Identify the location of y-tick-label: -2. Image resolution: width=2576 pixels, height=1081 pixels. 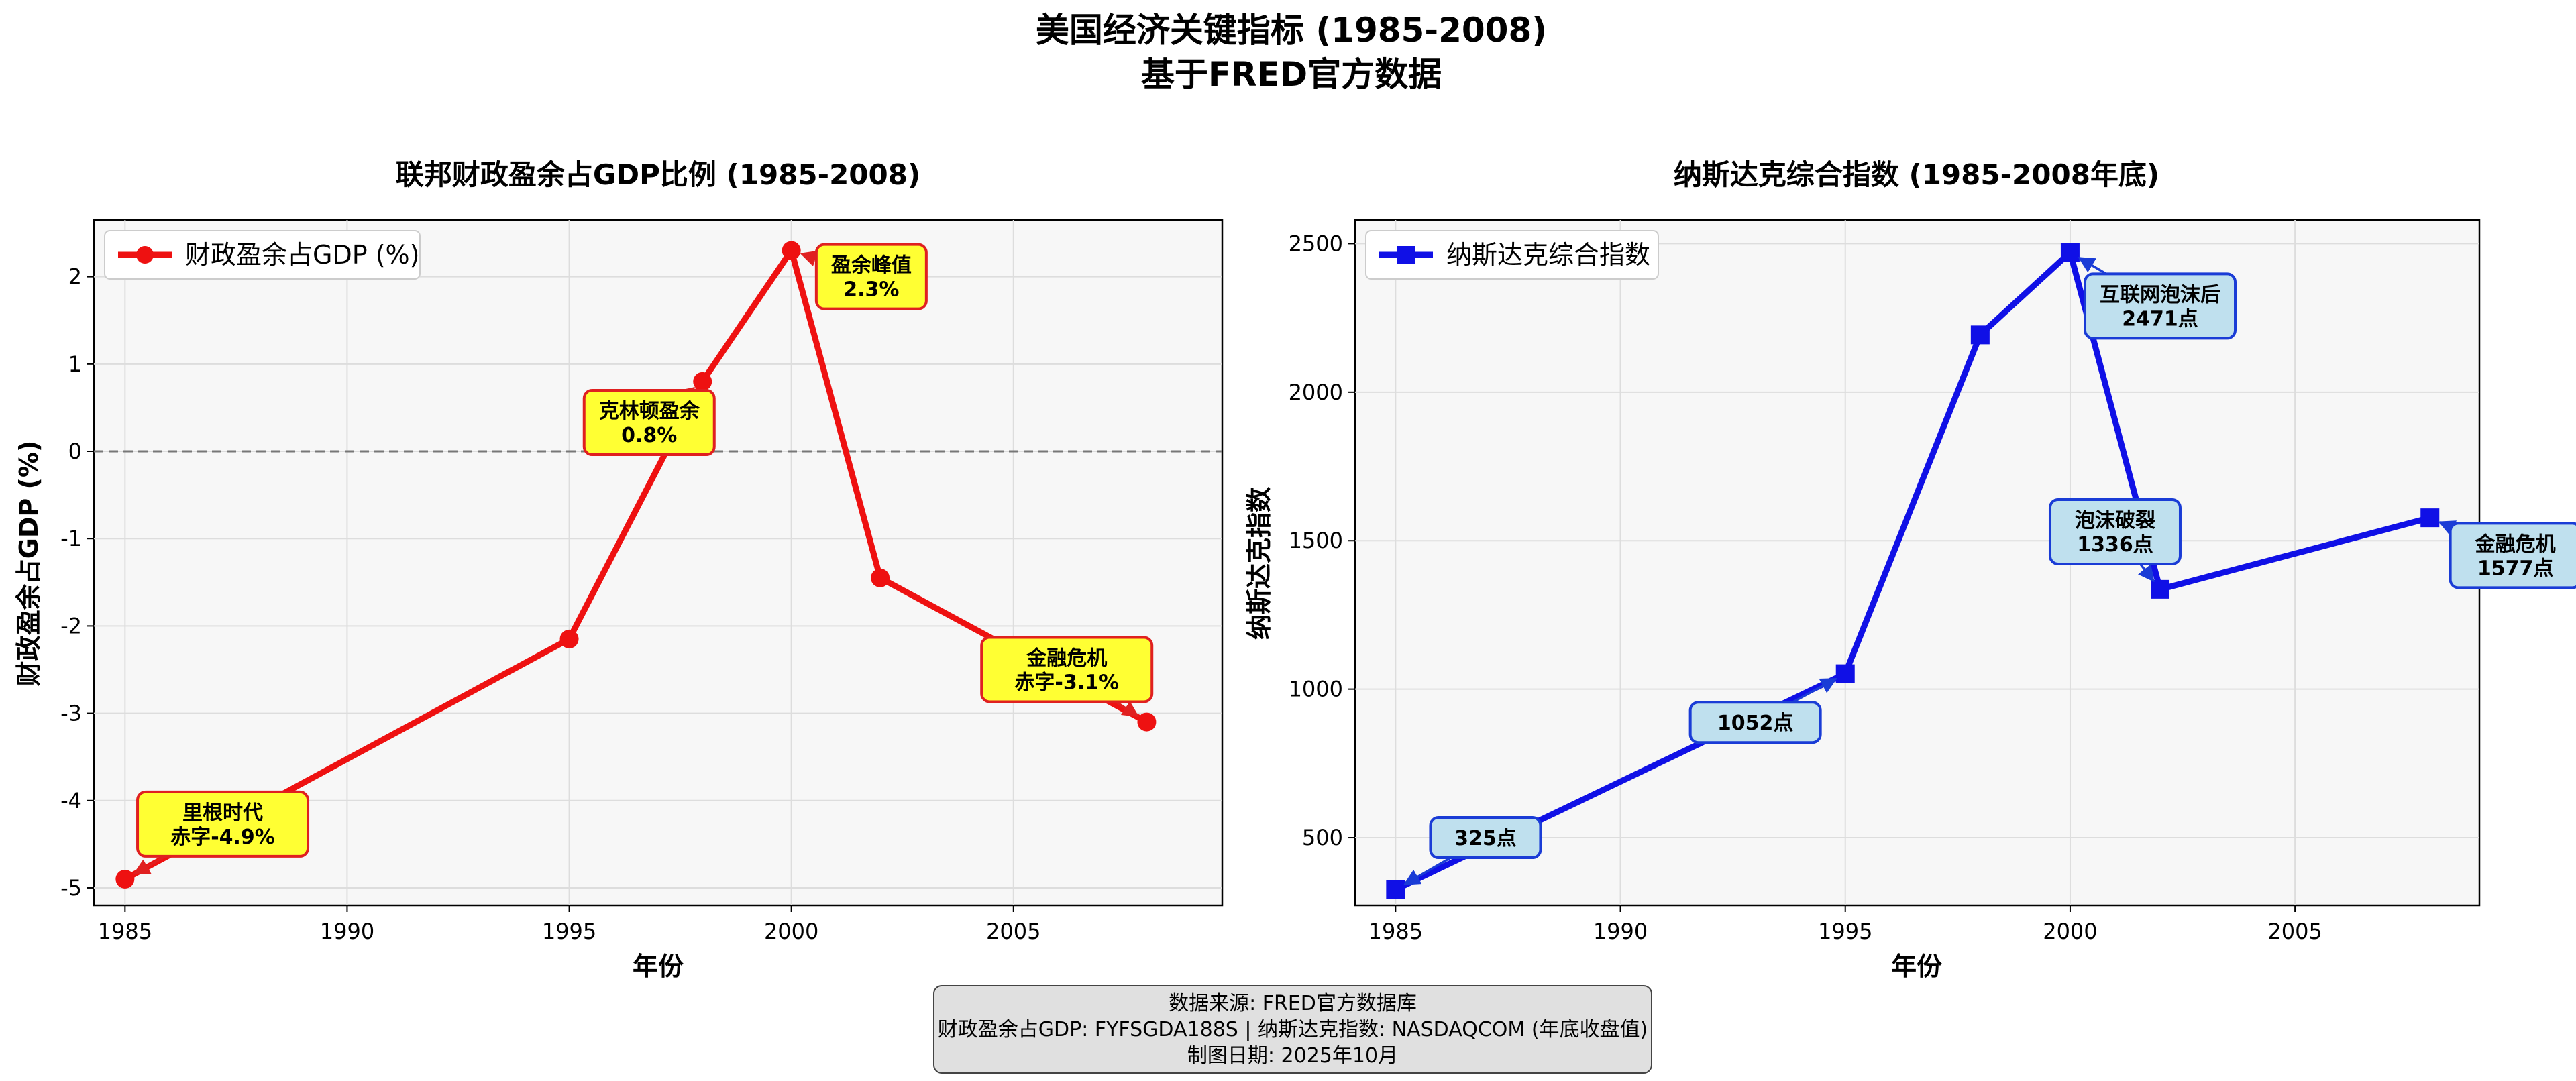
(71, 625).